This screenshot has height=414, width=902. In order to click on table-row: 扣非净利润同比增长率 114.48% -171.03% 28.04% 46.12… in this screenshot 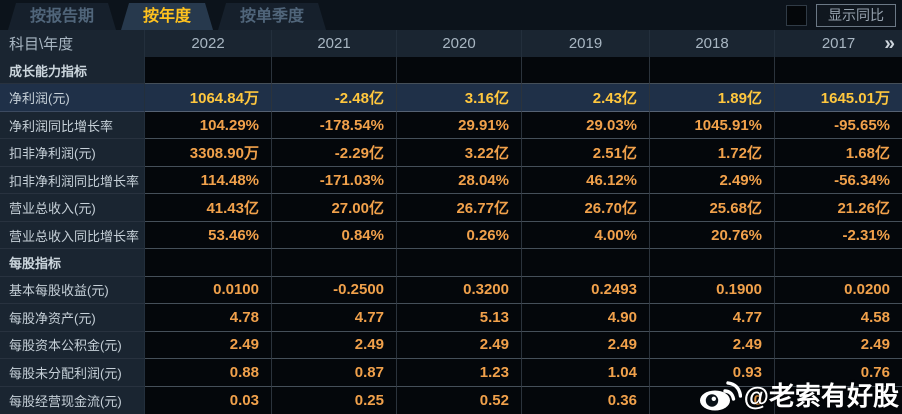, I will do `click(451, 180)`.